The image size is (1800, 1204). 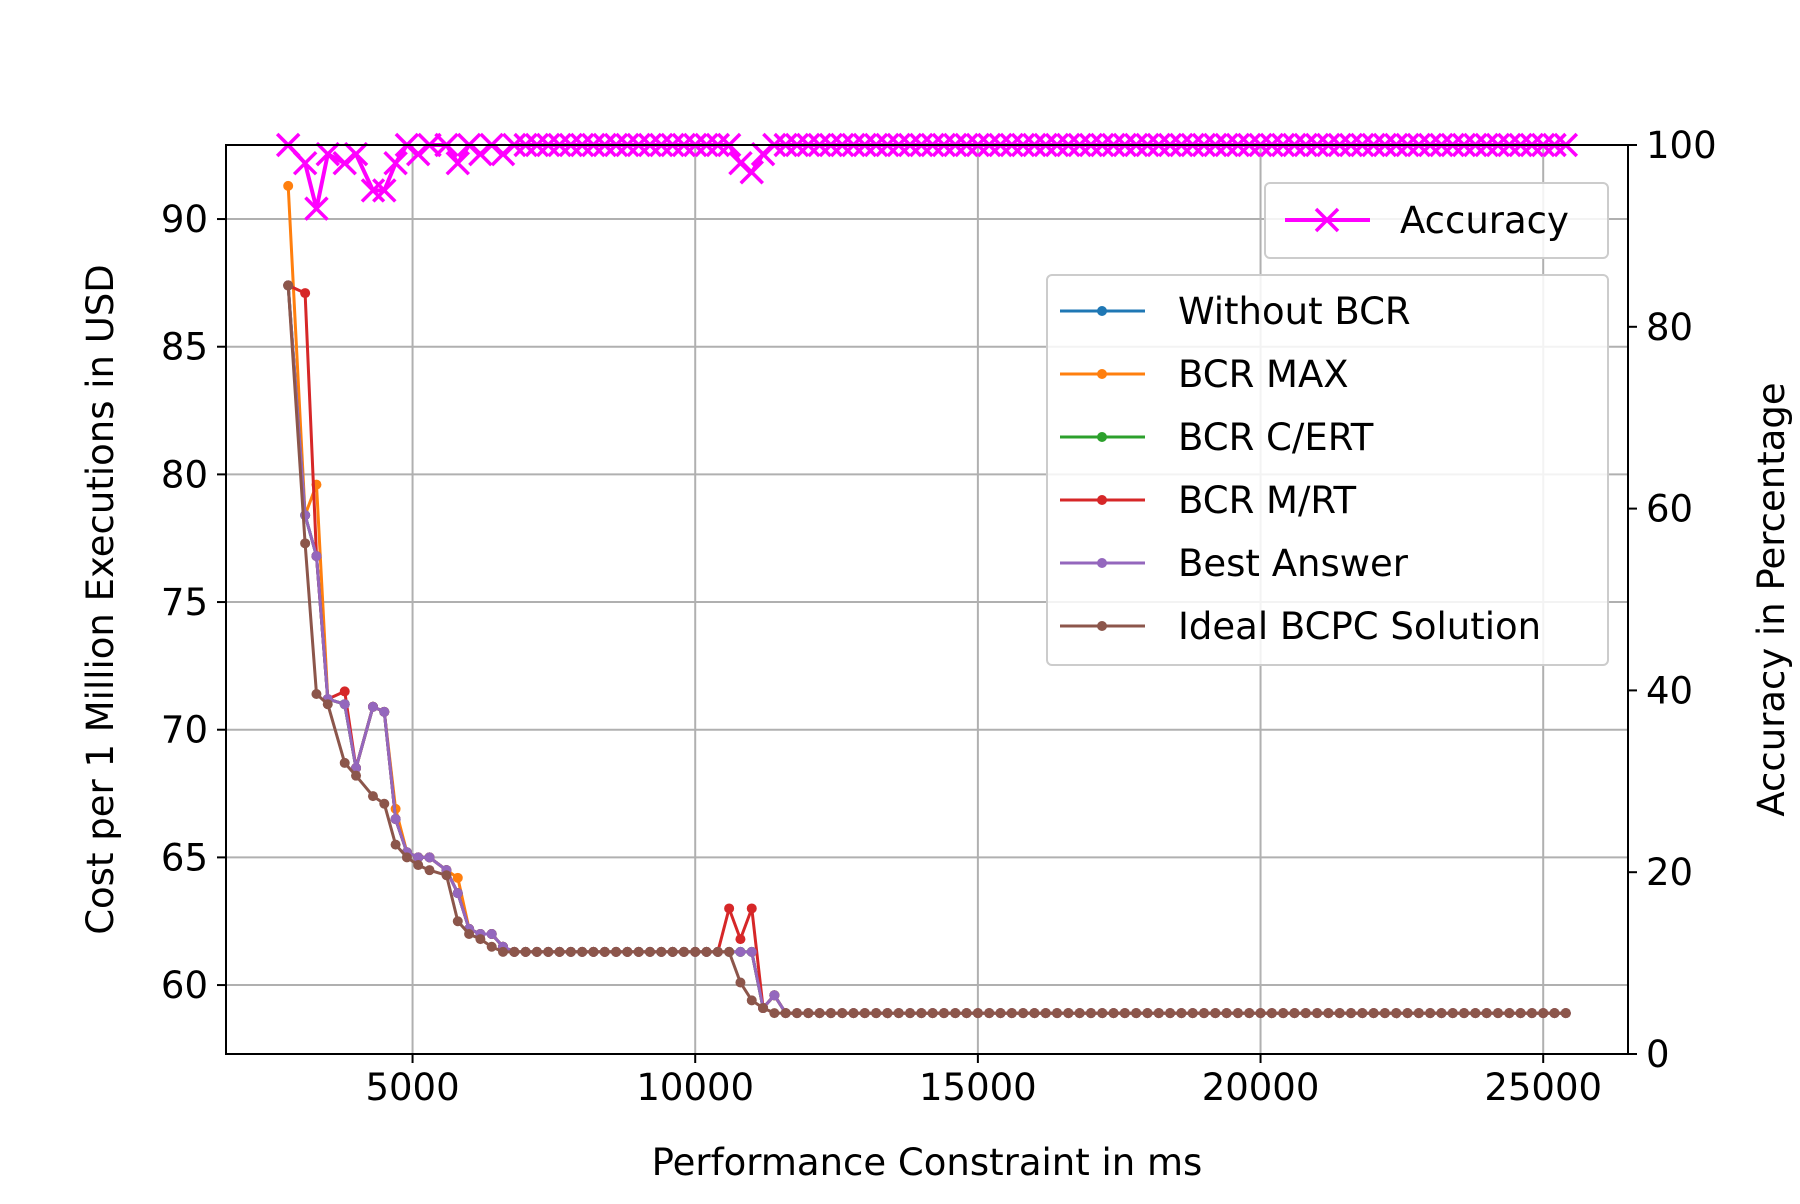 What do you see at coordinates (1102, 374) in the screenshot?
I see `legend-swatch-marker-bcr-max` at bounding box center [1102, 374].